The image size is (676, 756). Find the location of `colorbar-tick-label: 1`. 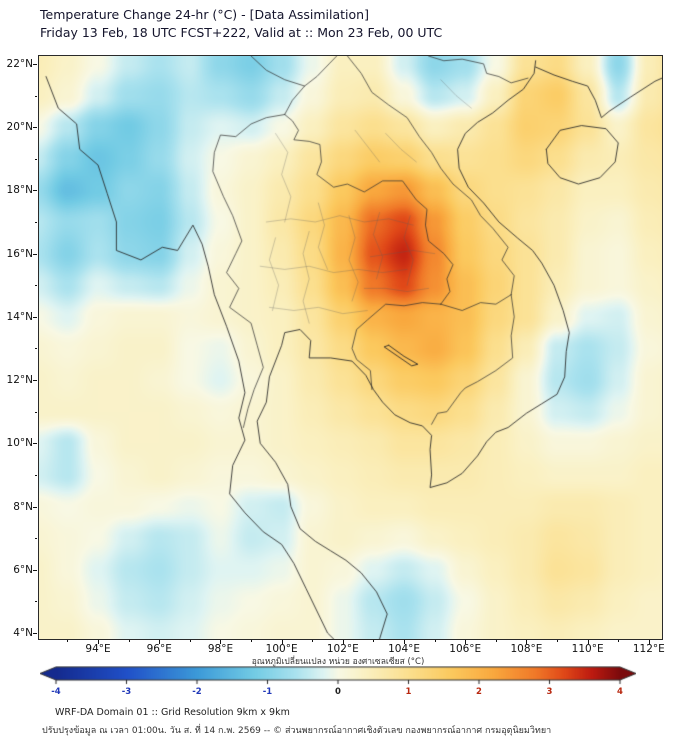

colorbar-tick-label: 1 is located at coordinates (408, 692).